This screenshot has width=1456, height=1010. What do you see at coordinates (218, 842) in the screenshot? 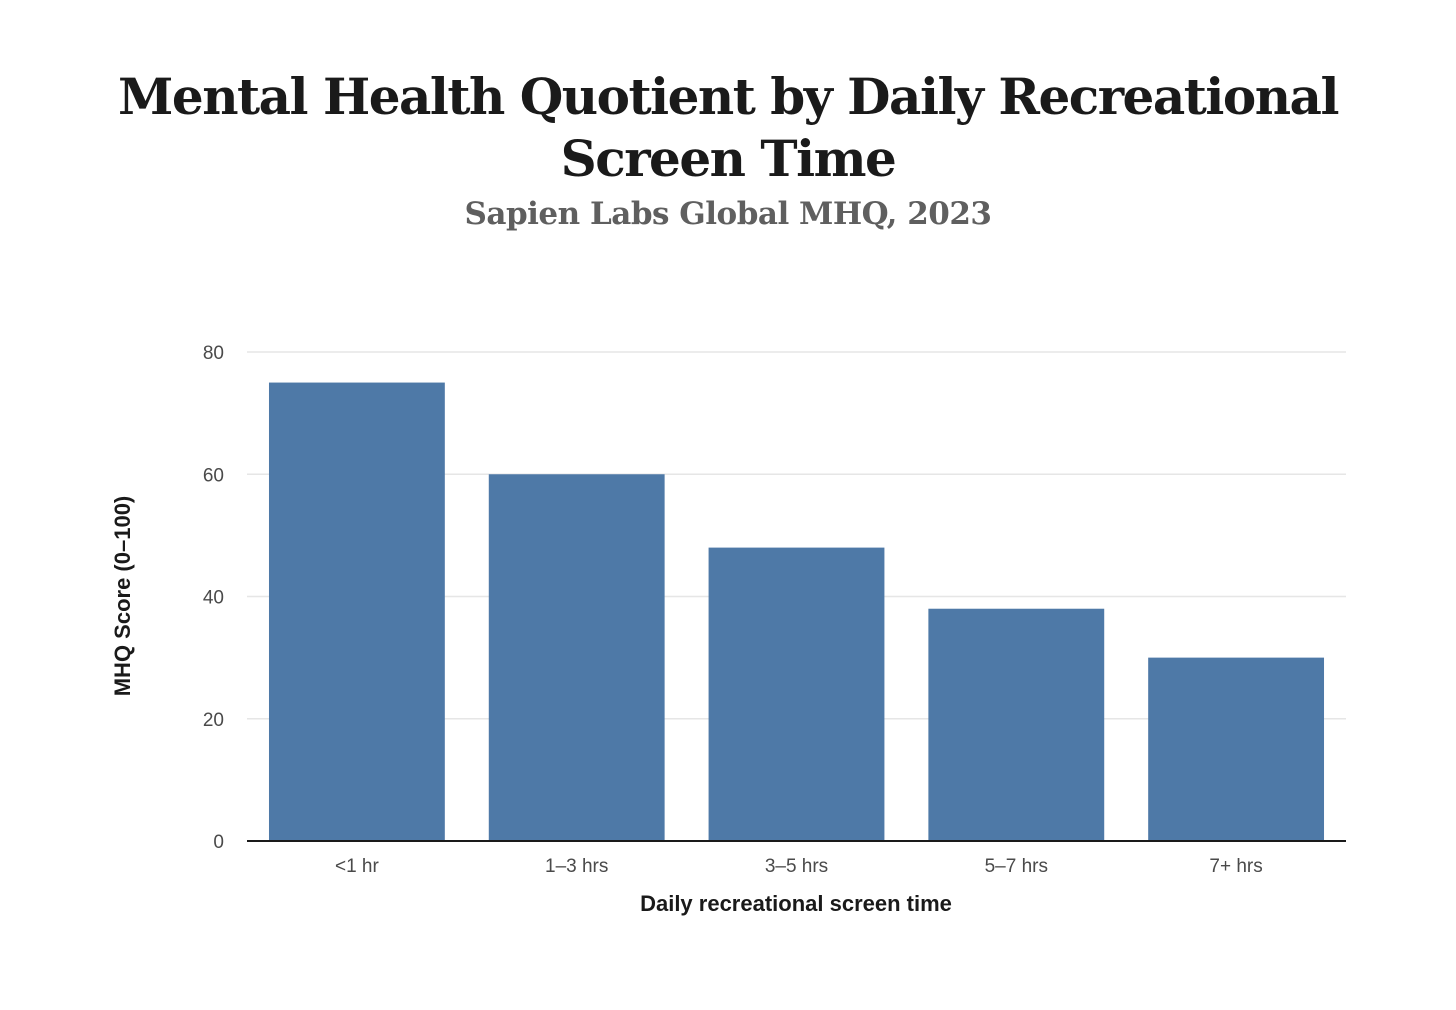
I see `y-tick-label: 0` at bounding box center [218, 842].